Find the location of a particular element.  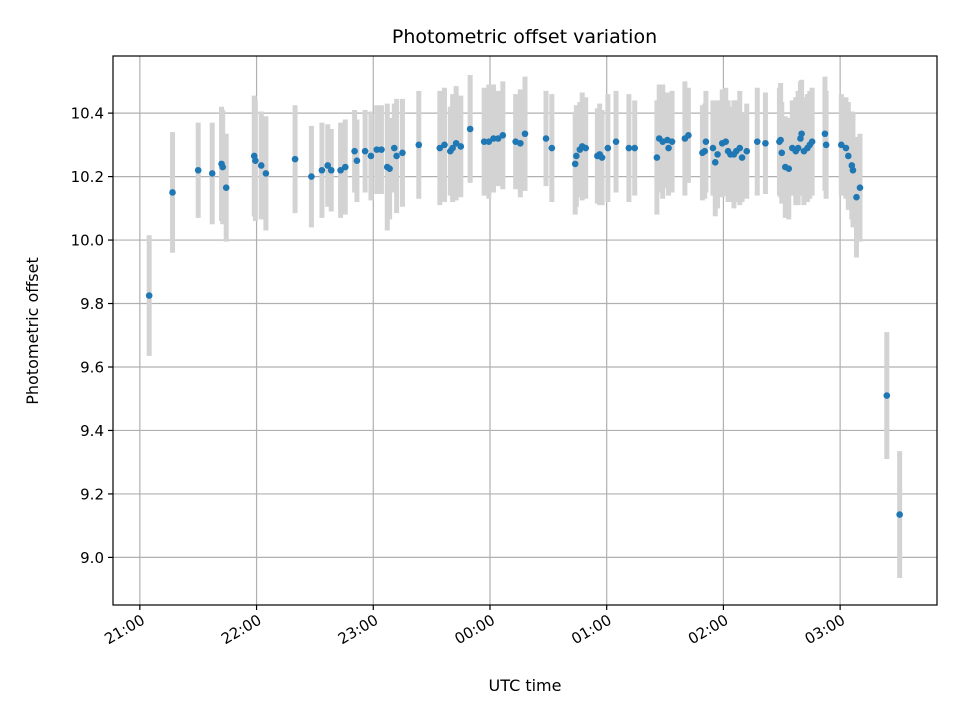

y-tick-label: 9.8 is located at coordinates (92, 304).